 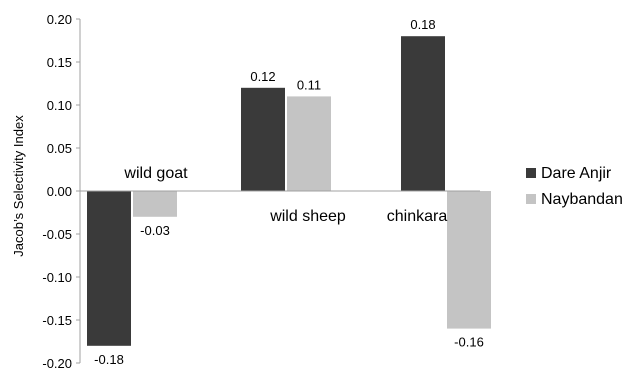 What do you see at coordinates (417, 216) in the screenshot?
I see `category-label: chinkara` at bounding box center [417, 216].